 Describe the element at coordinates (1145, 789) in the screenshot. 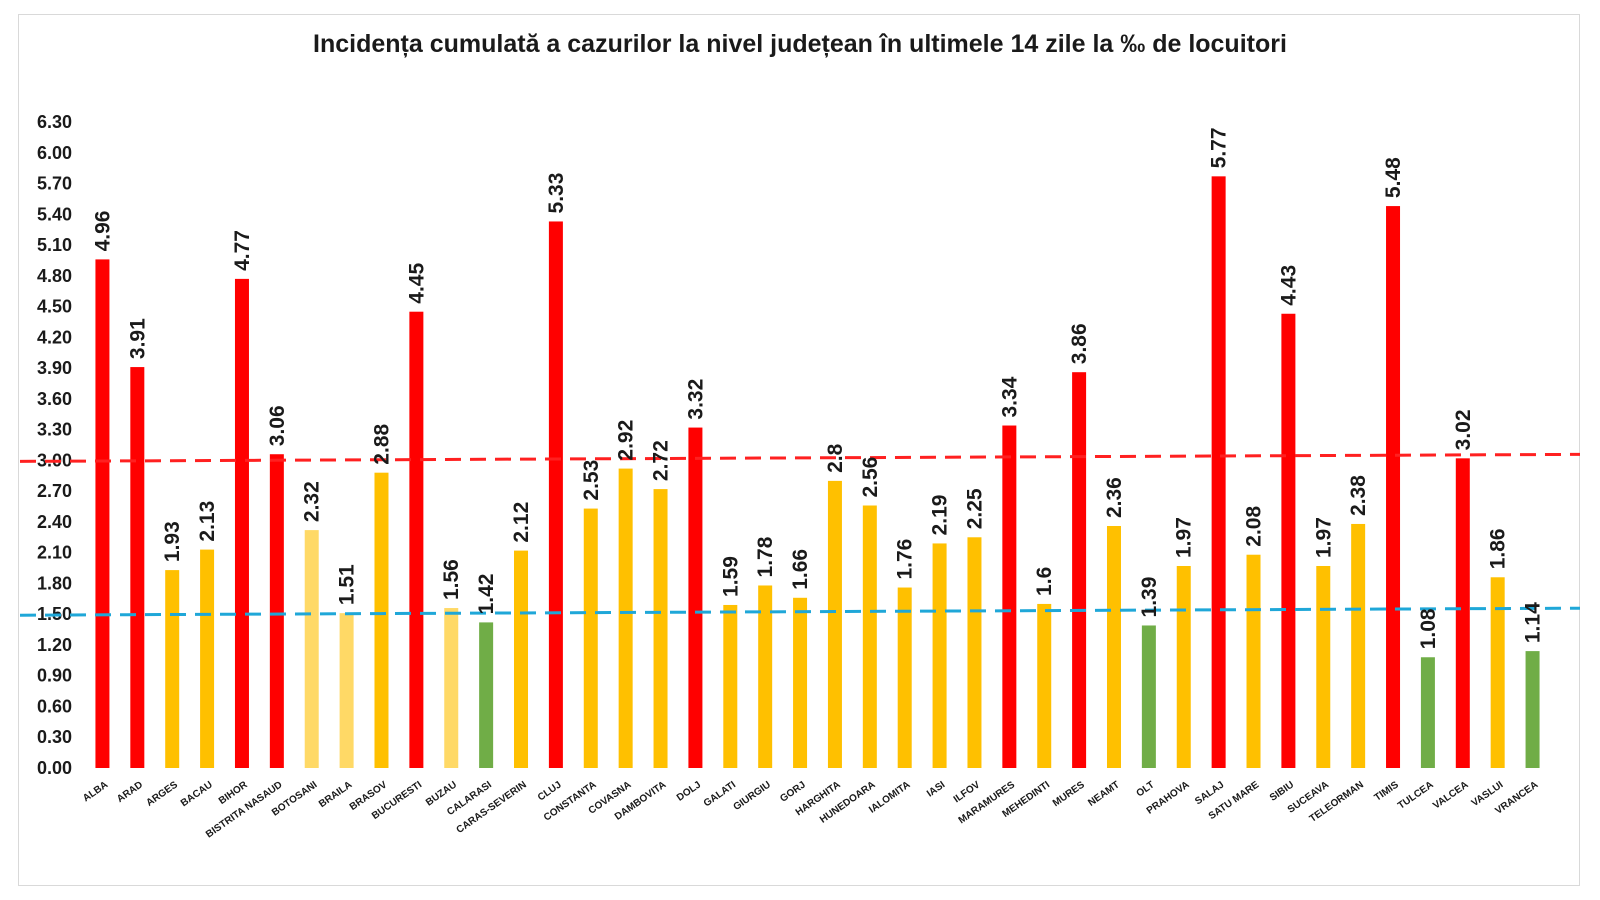

I see `x-tick-label: OLT` at that location.